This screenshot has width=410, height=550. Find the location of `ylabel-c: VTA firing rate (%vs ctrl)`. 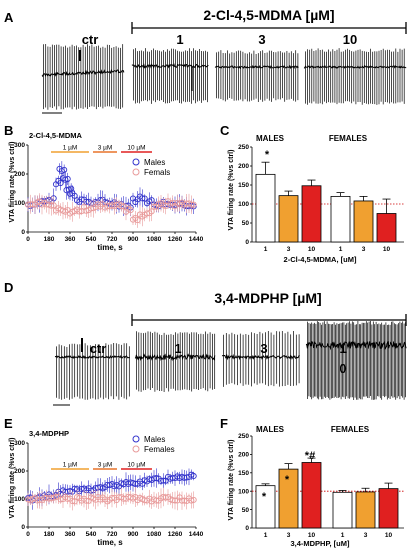

ylabel-c: VTA firing rate (%vs ctrl) is located at coordinates (231, 190).